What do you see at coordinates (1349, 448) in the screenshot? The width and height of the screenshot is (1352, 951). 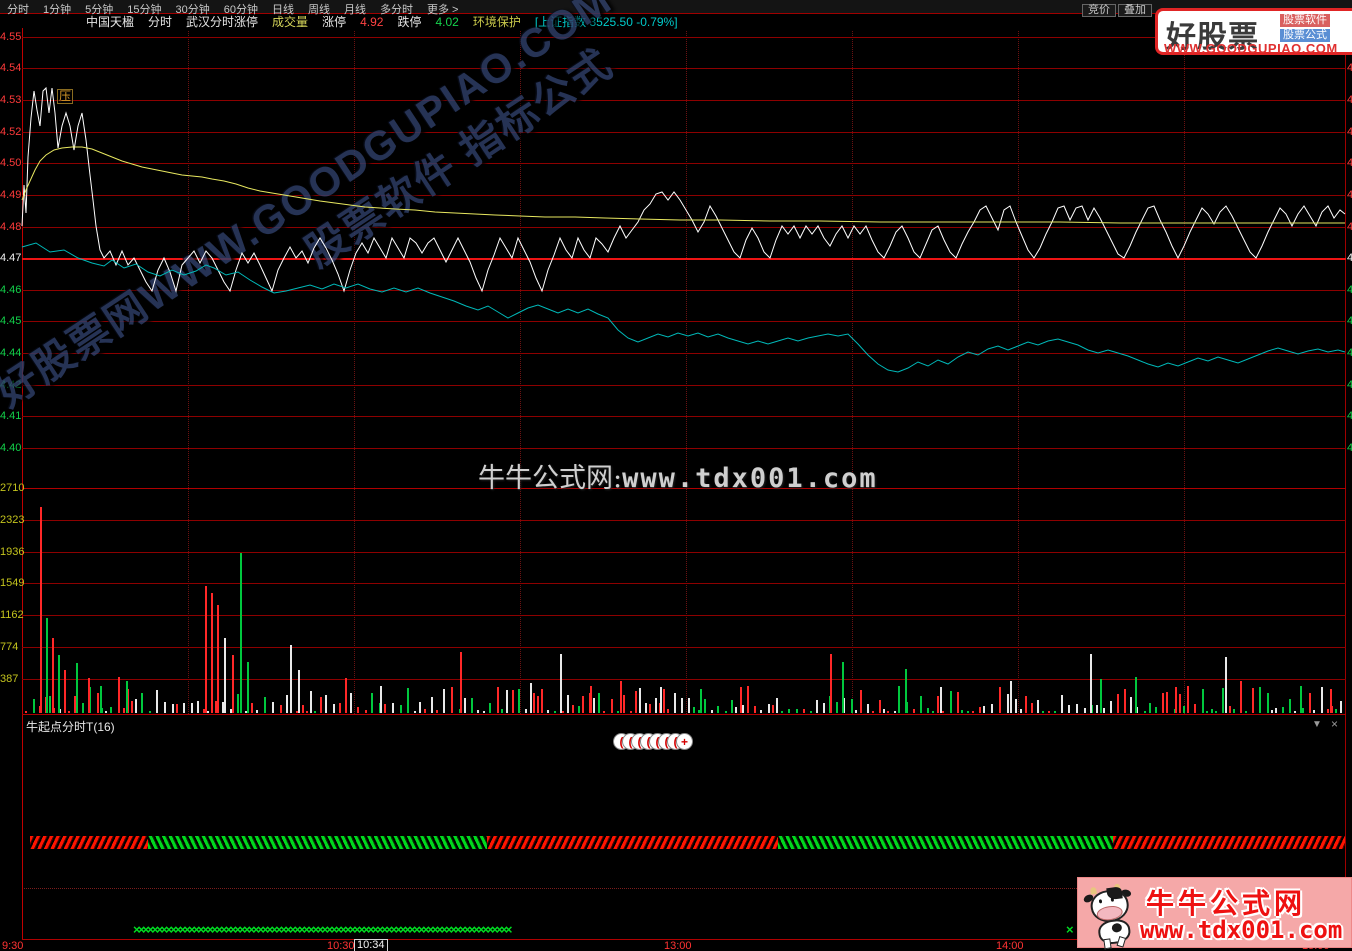 I see `price-label-clipped: 4.40` at bounding box center [1349, 448].